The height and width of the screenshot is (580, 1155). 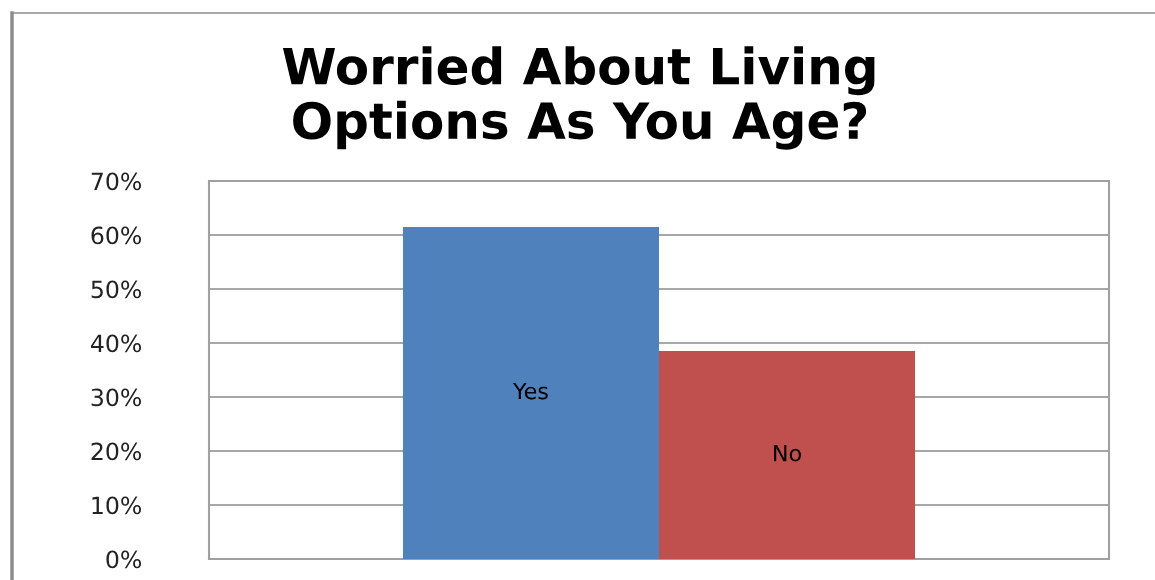 What do you see at coordinates (117, 505) in the screenshot?
I see `y-tick-label: 10%` at bounding box center [117, 505].